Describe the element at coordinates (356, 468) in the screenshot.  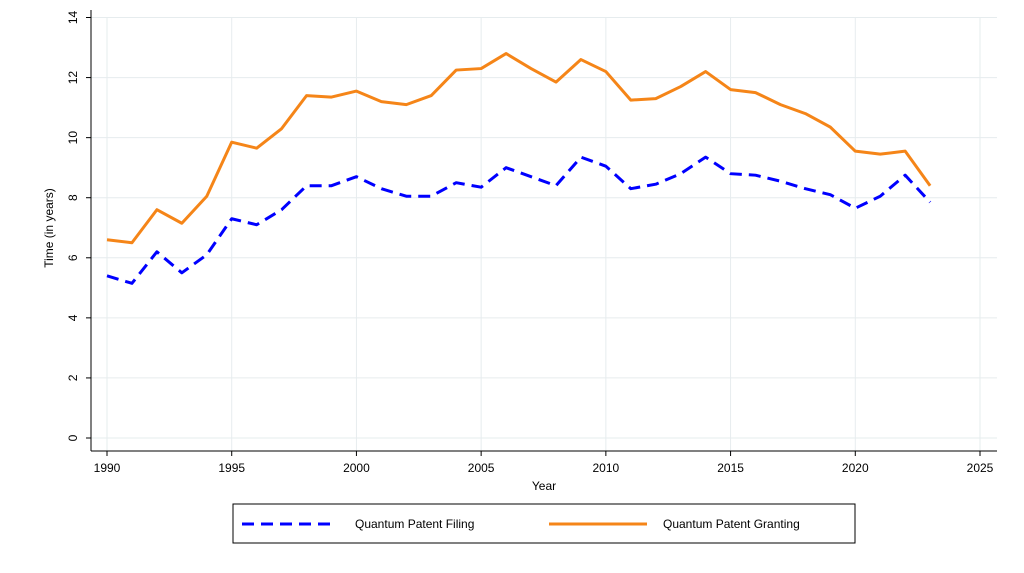
I see `x-tick-label: 2000` at that location.